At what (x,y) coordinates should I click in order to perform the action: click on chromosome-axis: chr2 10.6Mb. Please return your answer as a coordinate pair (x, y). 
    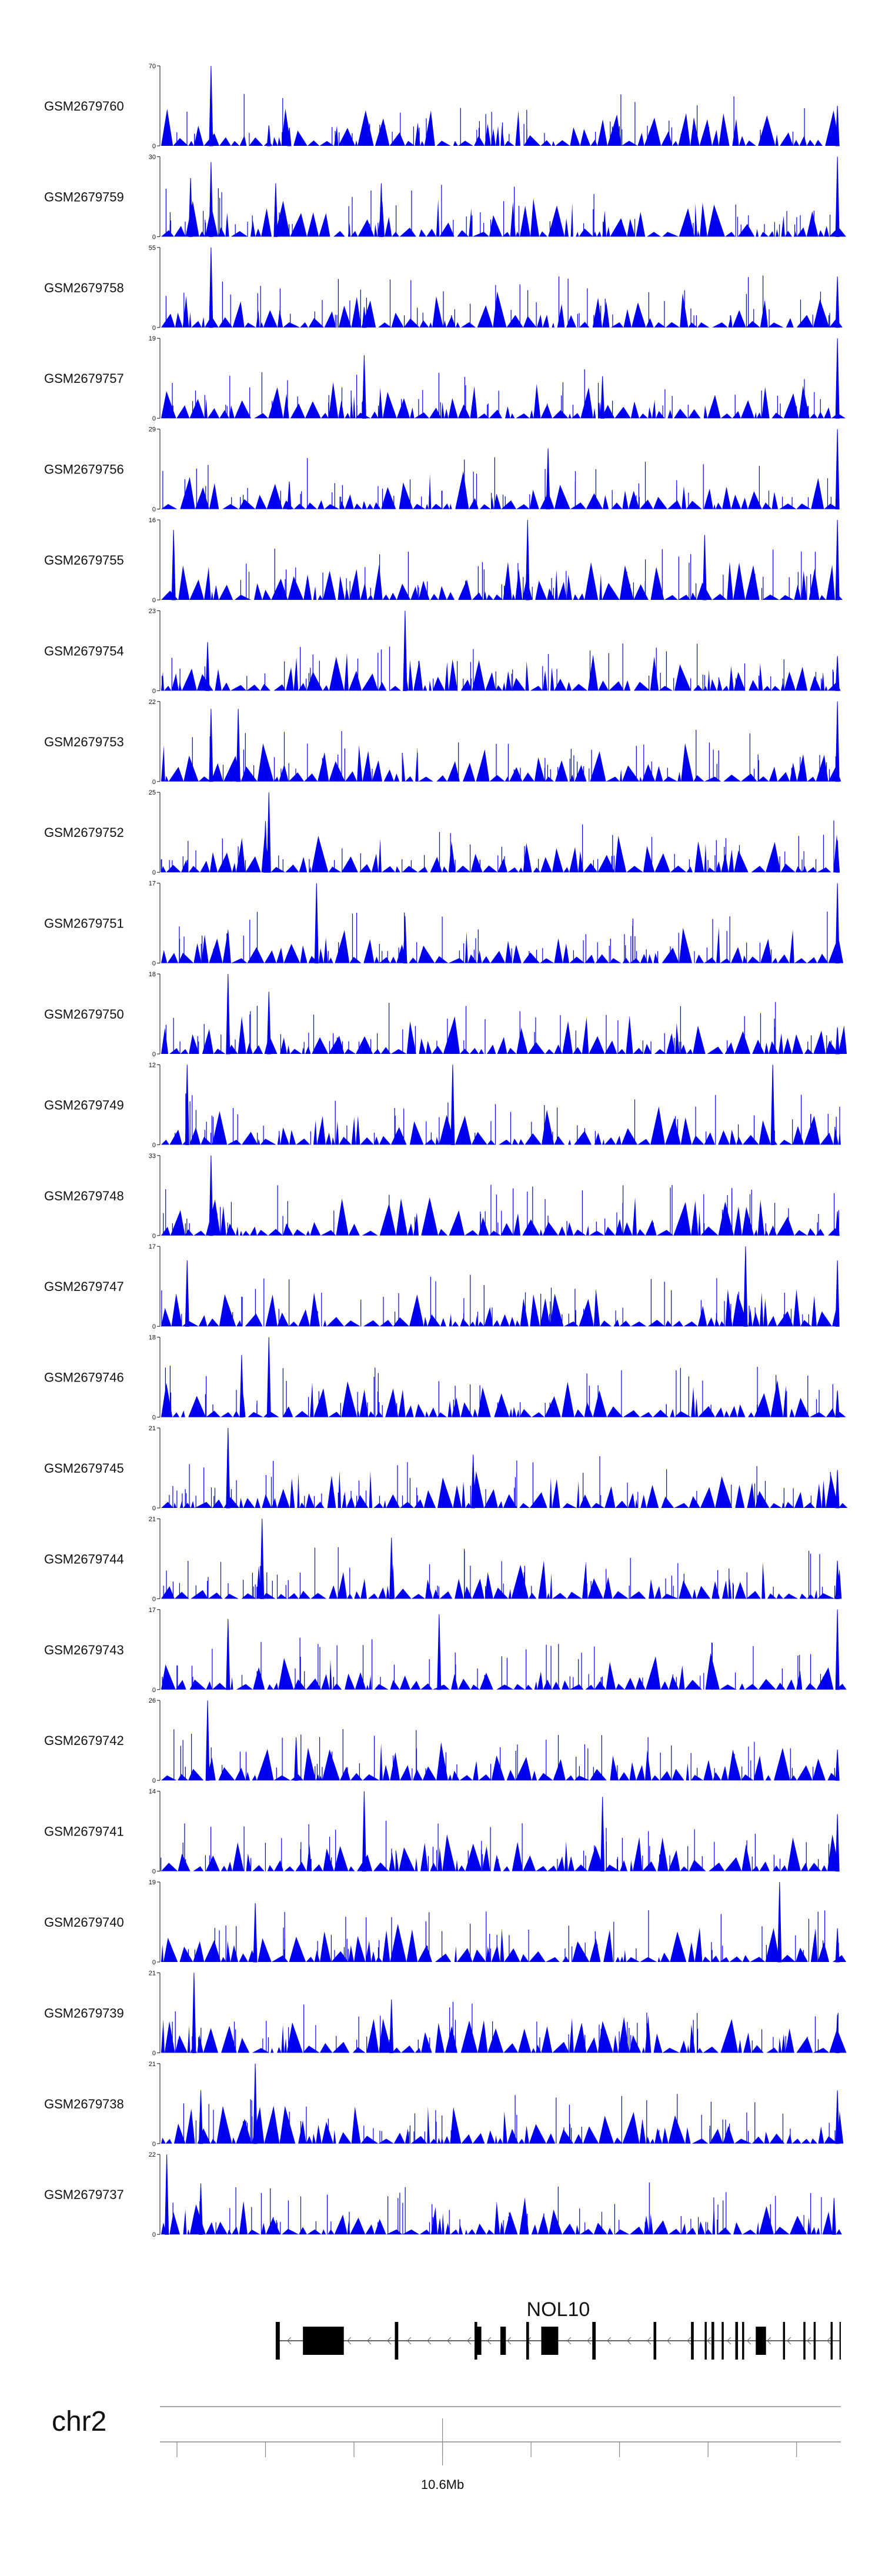
    Looking at the image, I should click on (446, 2449).